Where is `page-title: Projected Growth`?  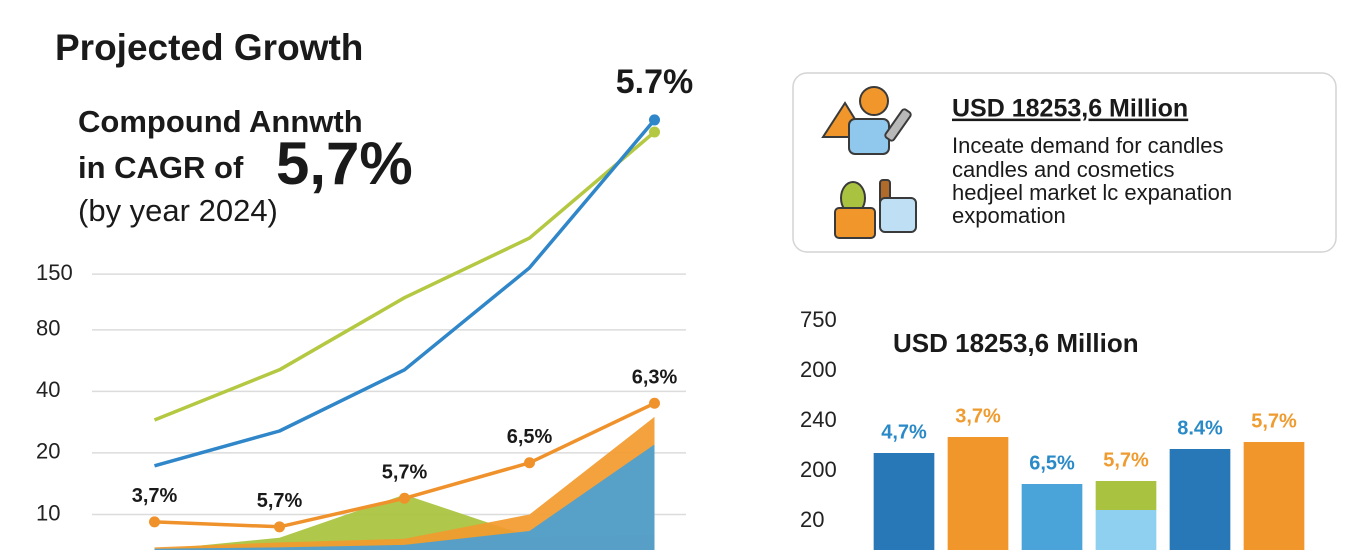
page-title: Projected Growth is located at coordinates (209, 47).